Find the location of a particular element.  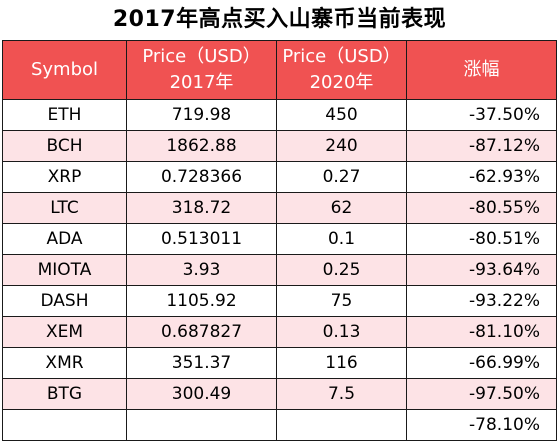

summary-symbol-cell is located at coordinates (64, 425).